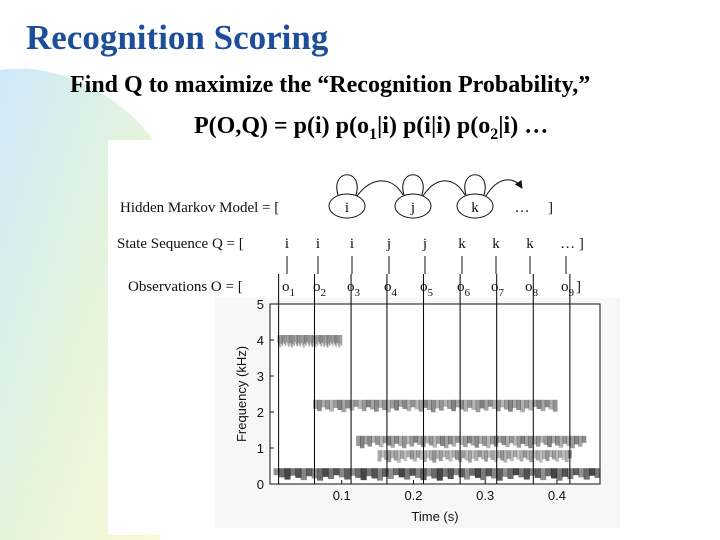  I want to click on observations-close-bracket: ], so click(578, 287).